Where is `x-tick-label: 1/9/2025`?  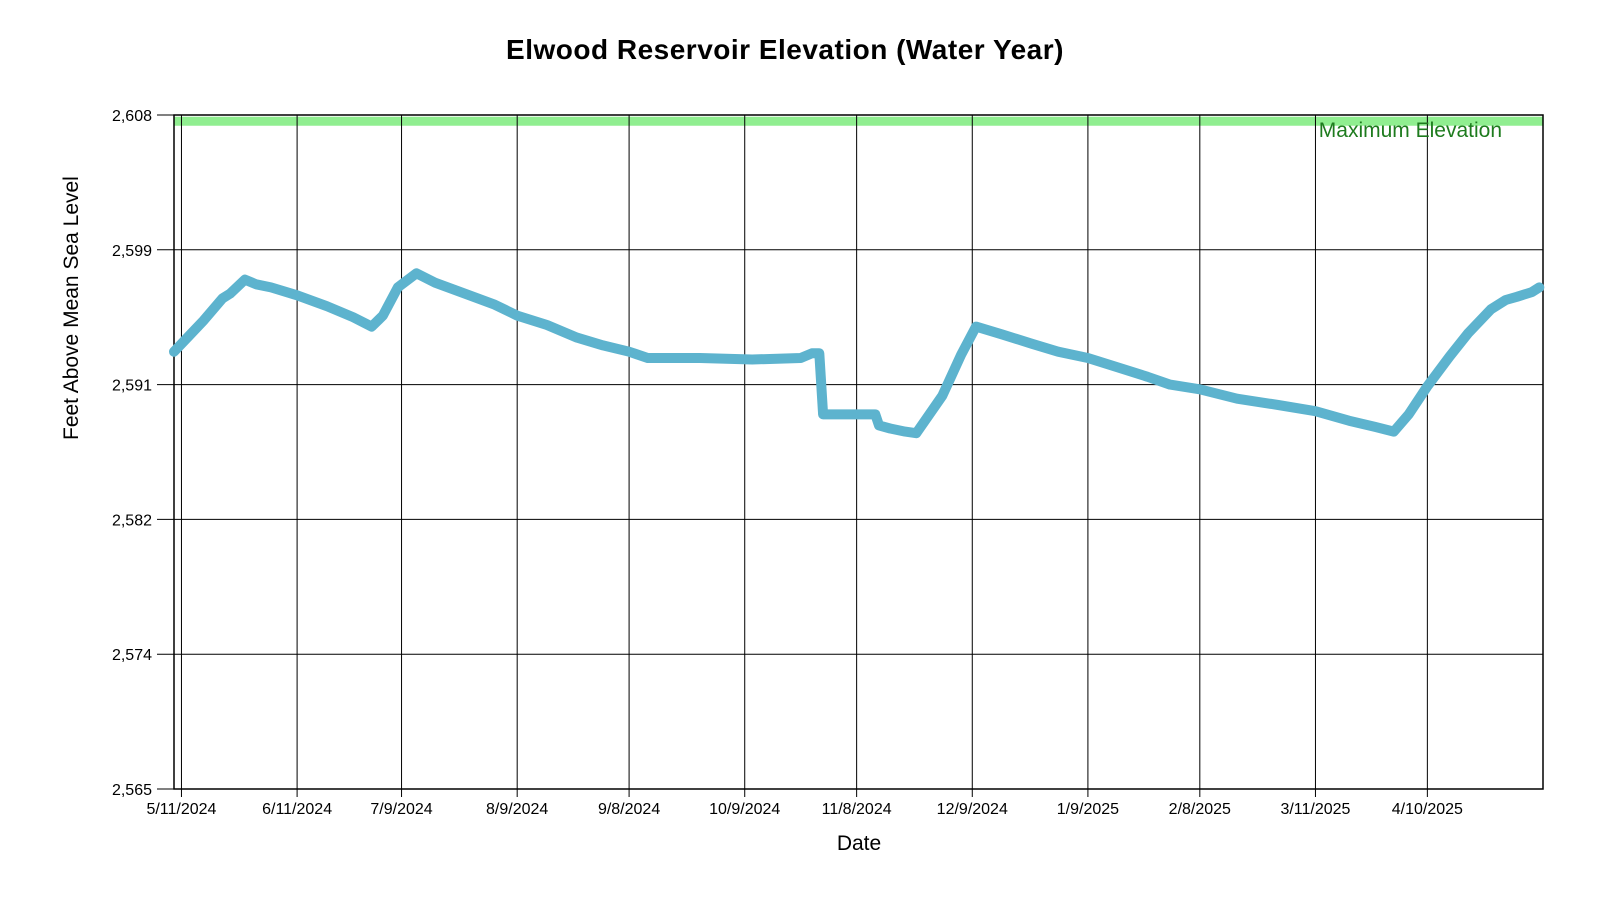 x-tick-label: 1/9/2025 is located at coordinates (1088, 809).